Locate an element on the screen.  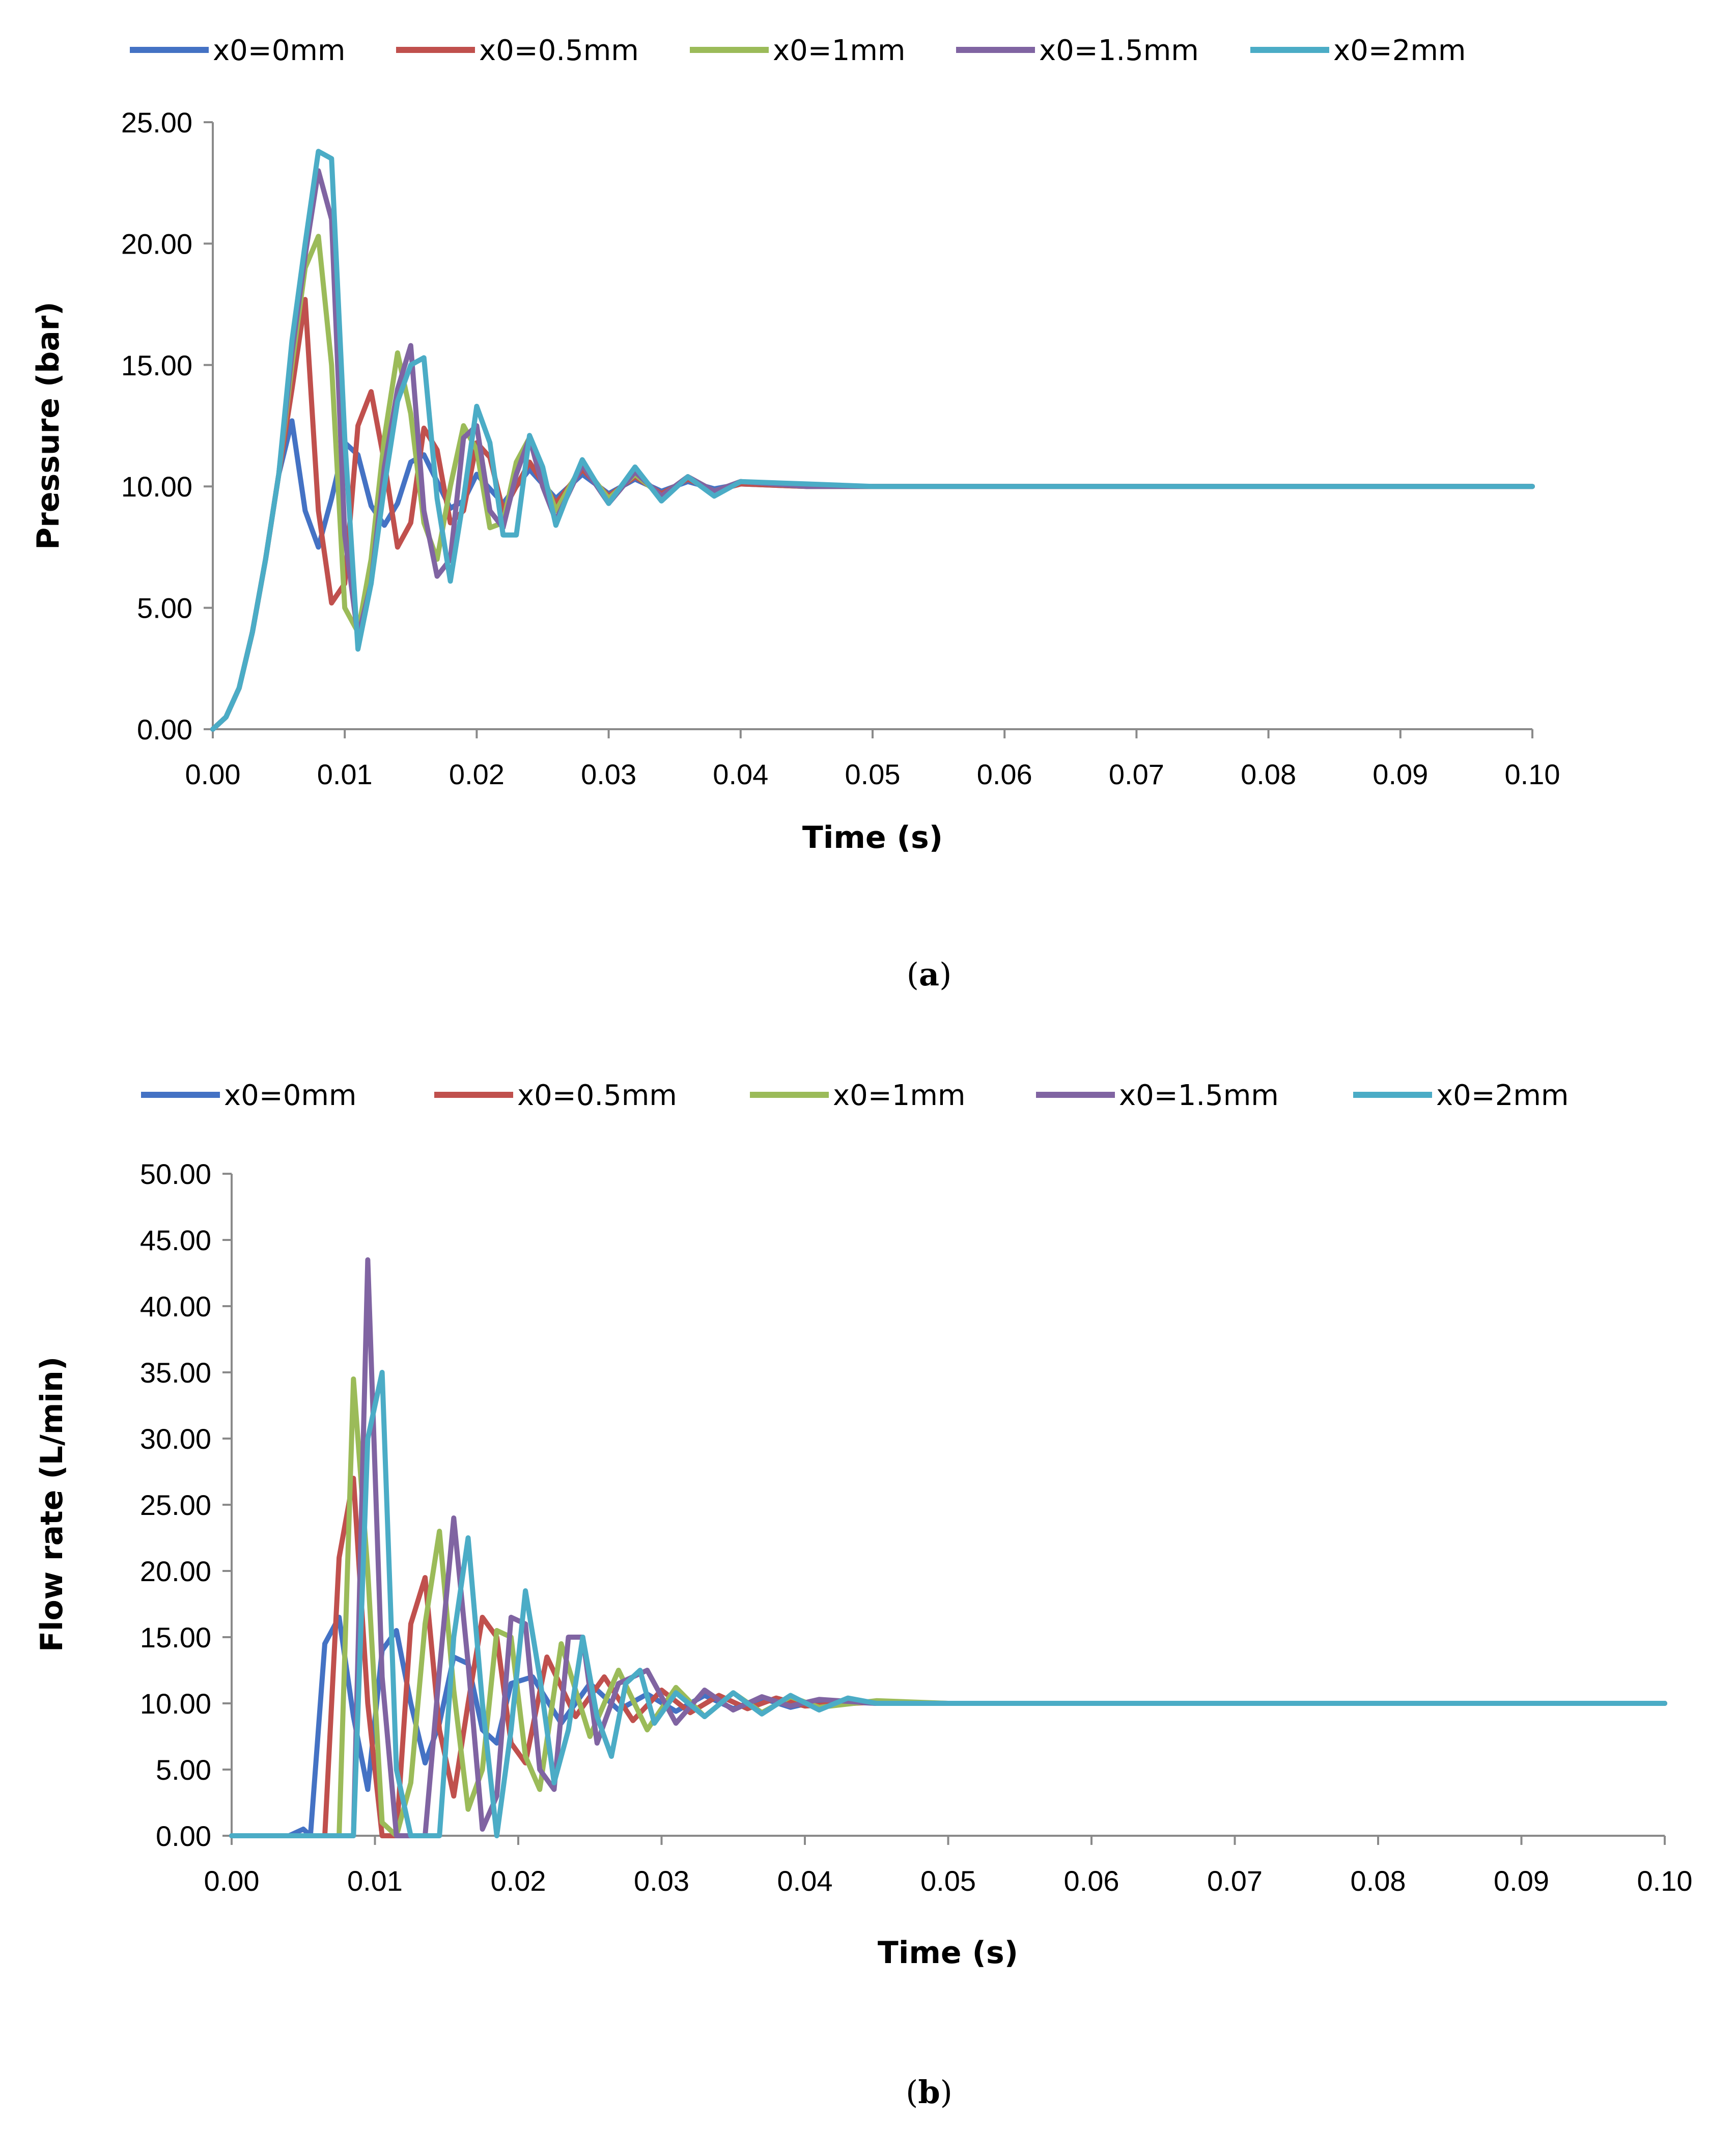
x-tick-label-b-10: 0.10 is located at coordinates (1665, 1881).